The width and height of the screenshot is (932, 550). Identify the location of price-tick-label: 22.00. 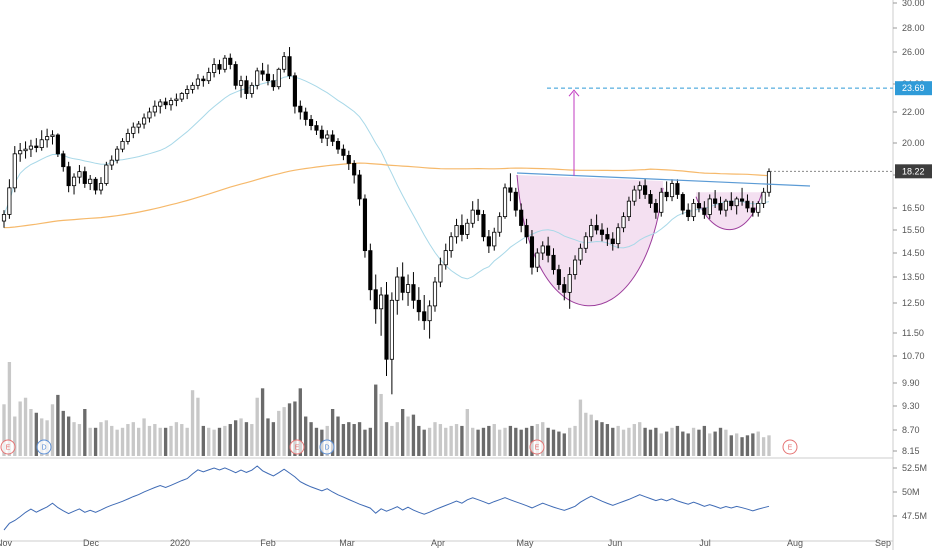
(913, 112).